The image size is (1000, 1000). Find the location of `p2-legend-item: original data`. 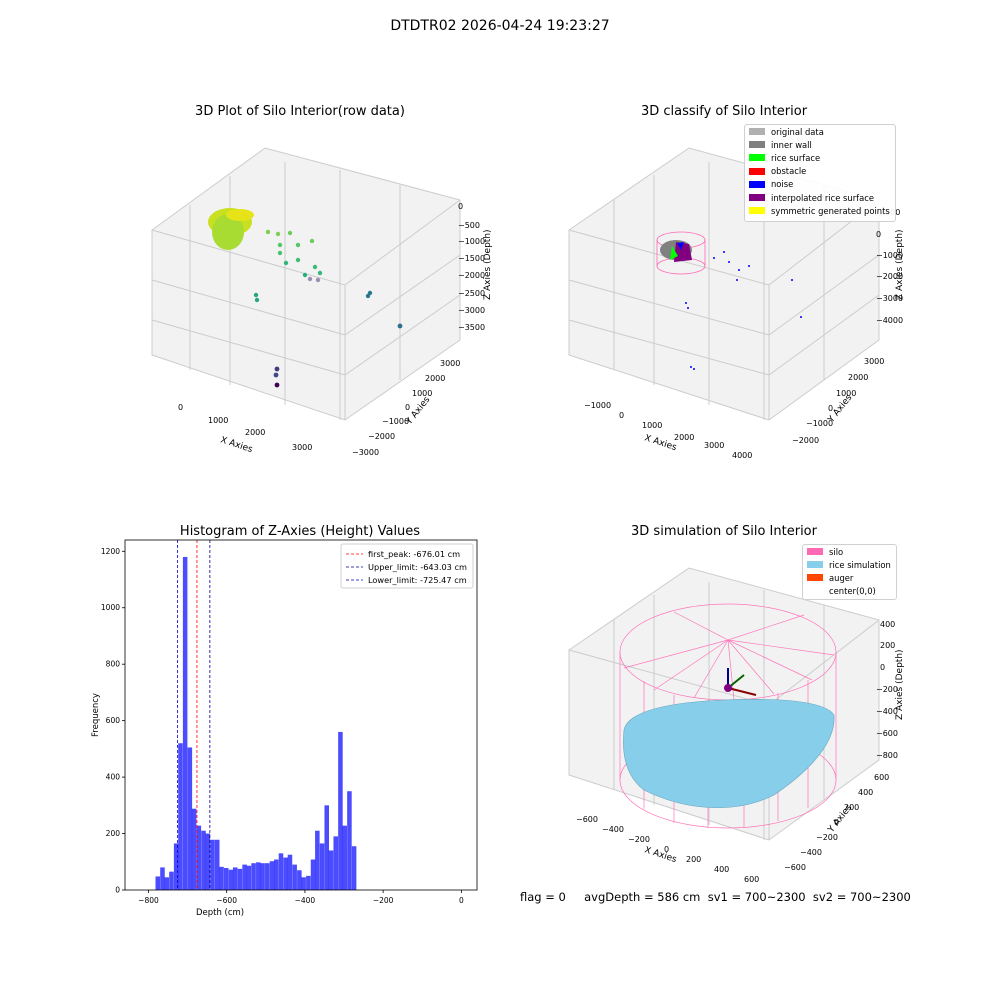

p2-legend-item: original data is located at coordinates (820, 131).